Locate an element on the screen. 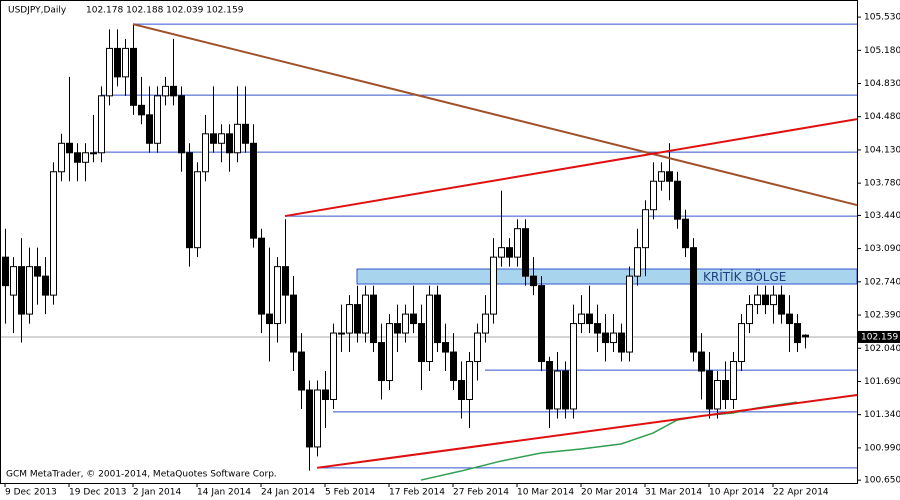 This screenshot has height=500, width=900. y-tick-label: 100.650 is located at coordinates (882, 481).